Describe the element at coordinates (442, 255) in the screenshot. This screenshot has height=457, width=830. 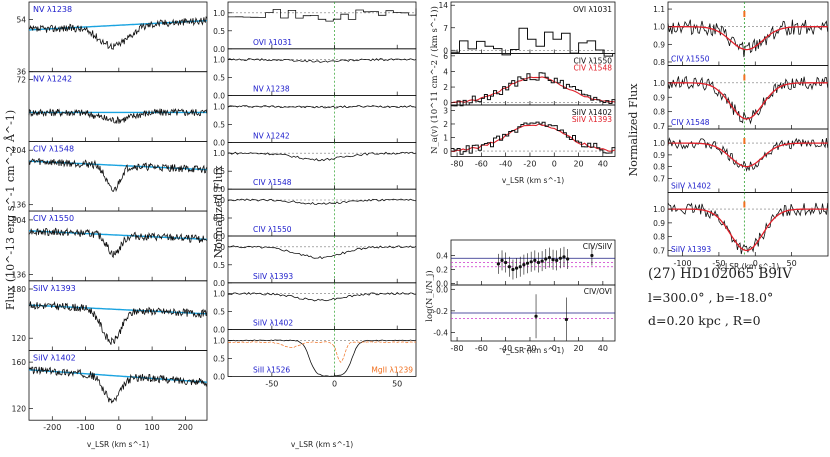
I see `ratio-panel-ytick-label: 0.4` at that location.